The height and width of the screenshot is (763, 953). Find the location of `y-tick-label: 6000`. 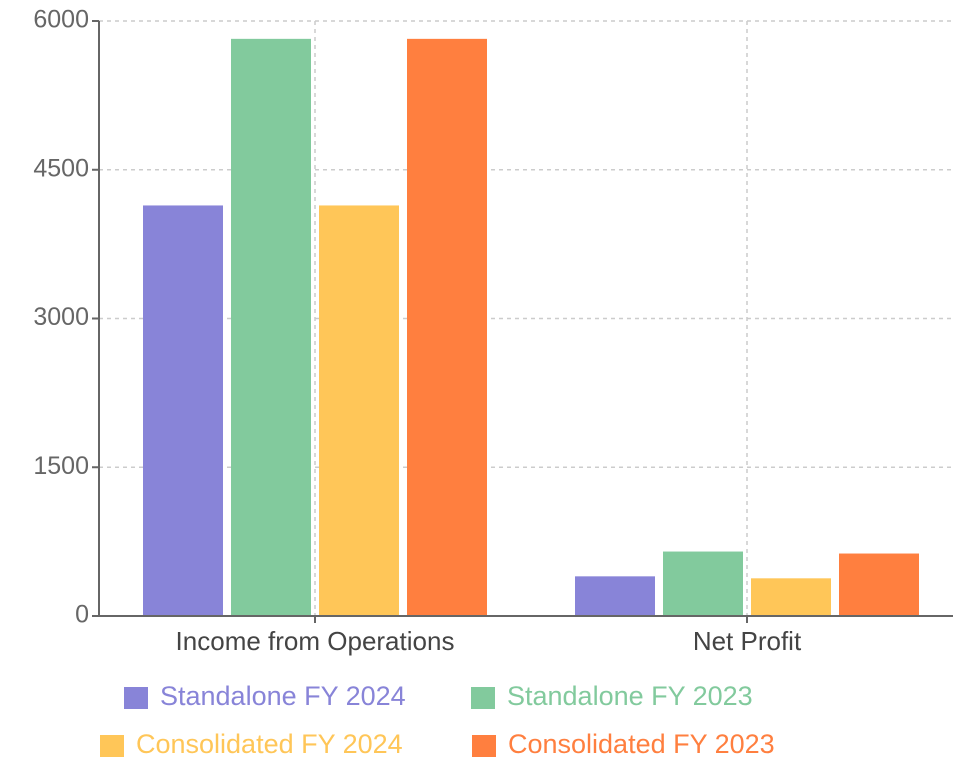

y-tick-label: 6000 is located at coordinates (61, 20).